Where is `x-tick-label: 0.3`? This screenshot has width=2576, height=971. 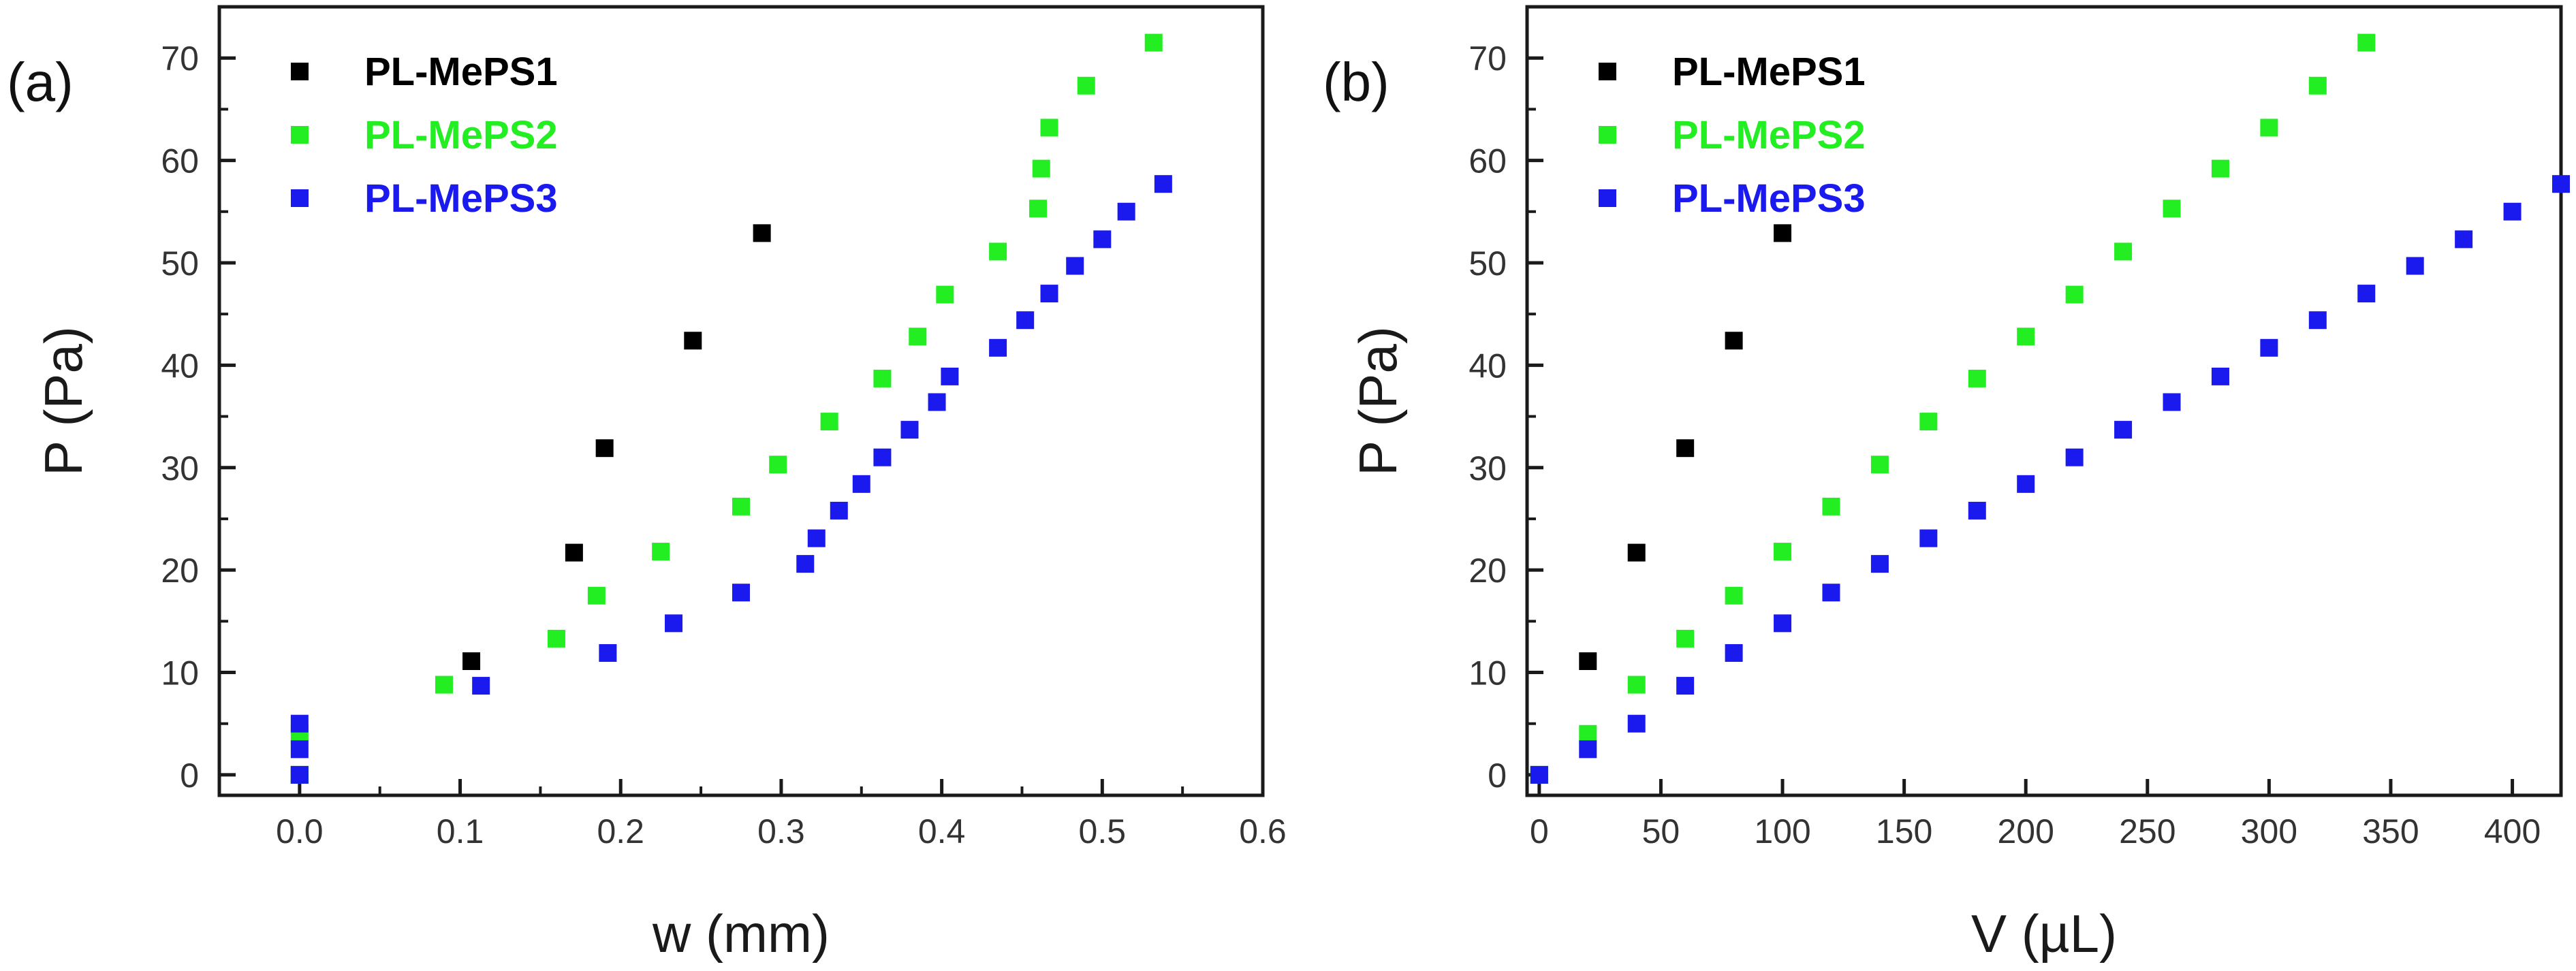 x-tick-label: 0.3 is located at coordinates (781, 831).